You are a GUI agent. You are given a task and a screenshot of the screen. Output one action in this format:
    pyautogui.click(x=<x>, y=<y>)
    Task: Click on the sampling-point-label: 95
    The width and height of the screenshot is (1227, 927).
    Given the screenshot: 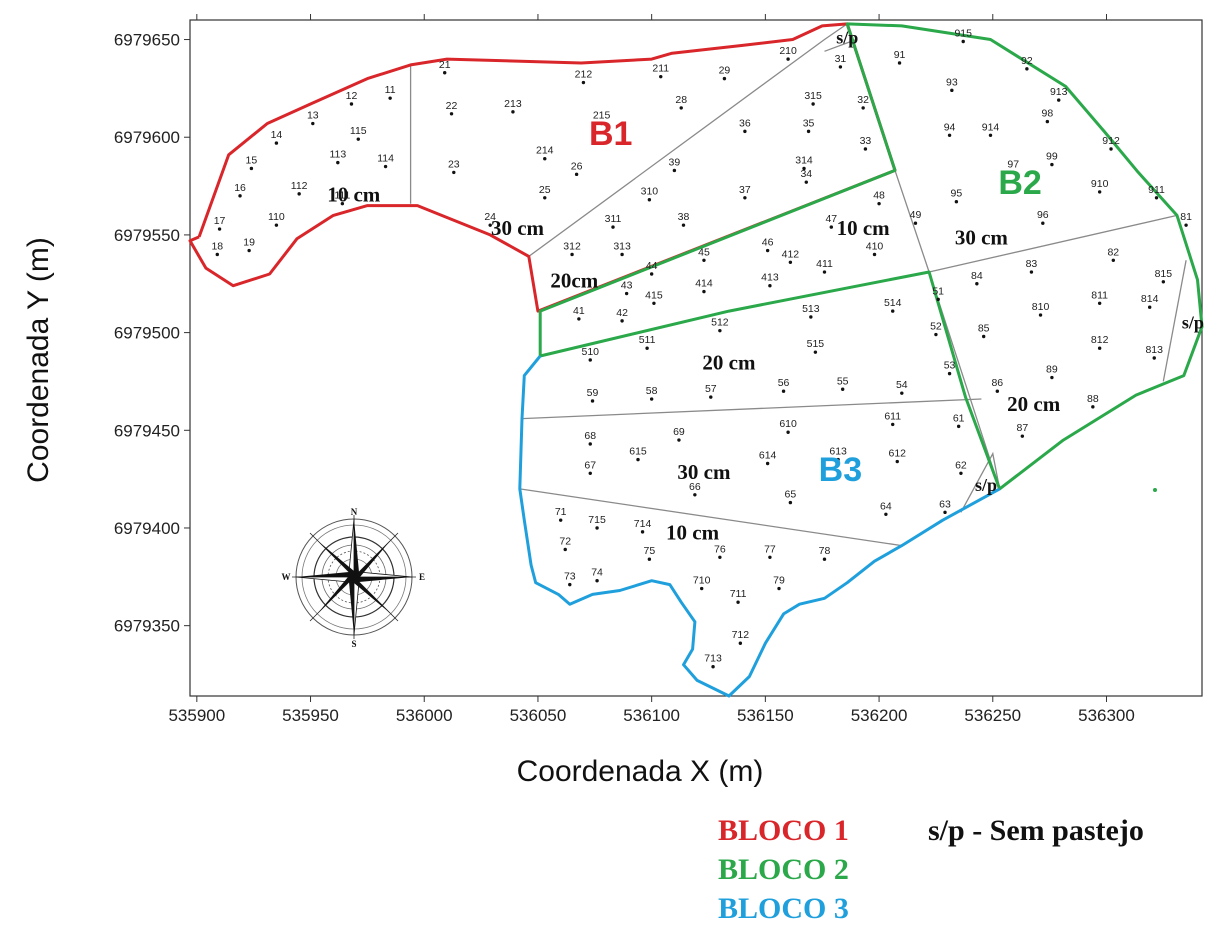 What is the action you would take?
    pyautogui.click(x=957, y=194)
    